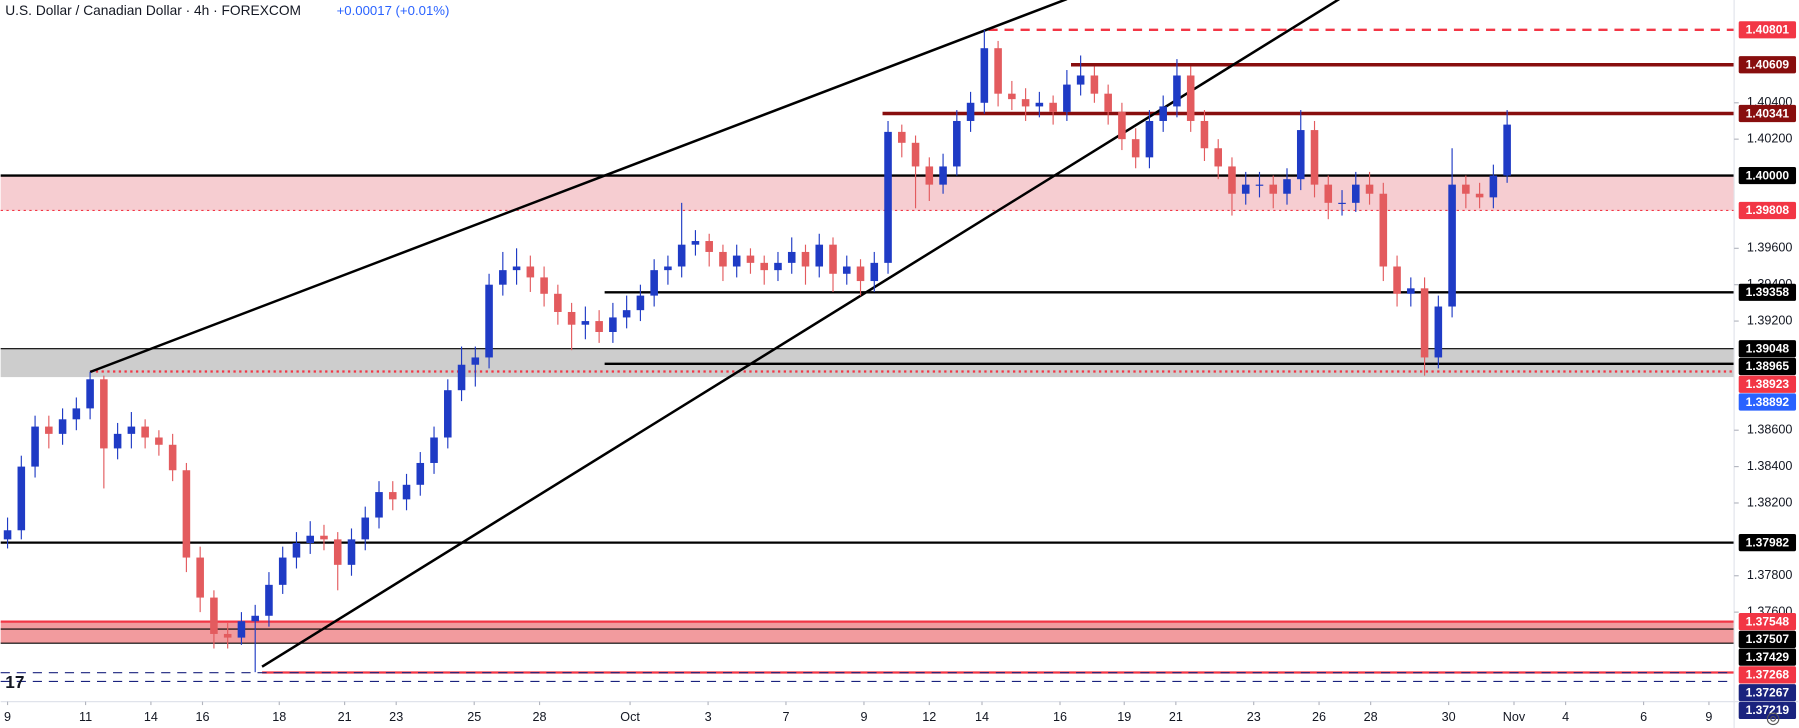 This screenshot has height=728, width=1799. Describe the element at coordinates (7, 717) in the screenshot. I see `x-tick-label: 9` at that location.